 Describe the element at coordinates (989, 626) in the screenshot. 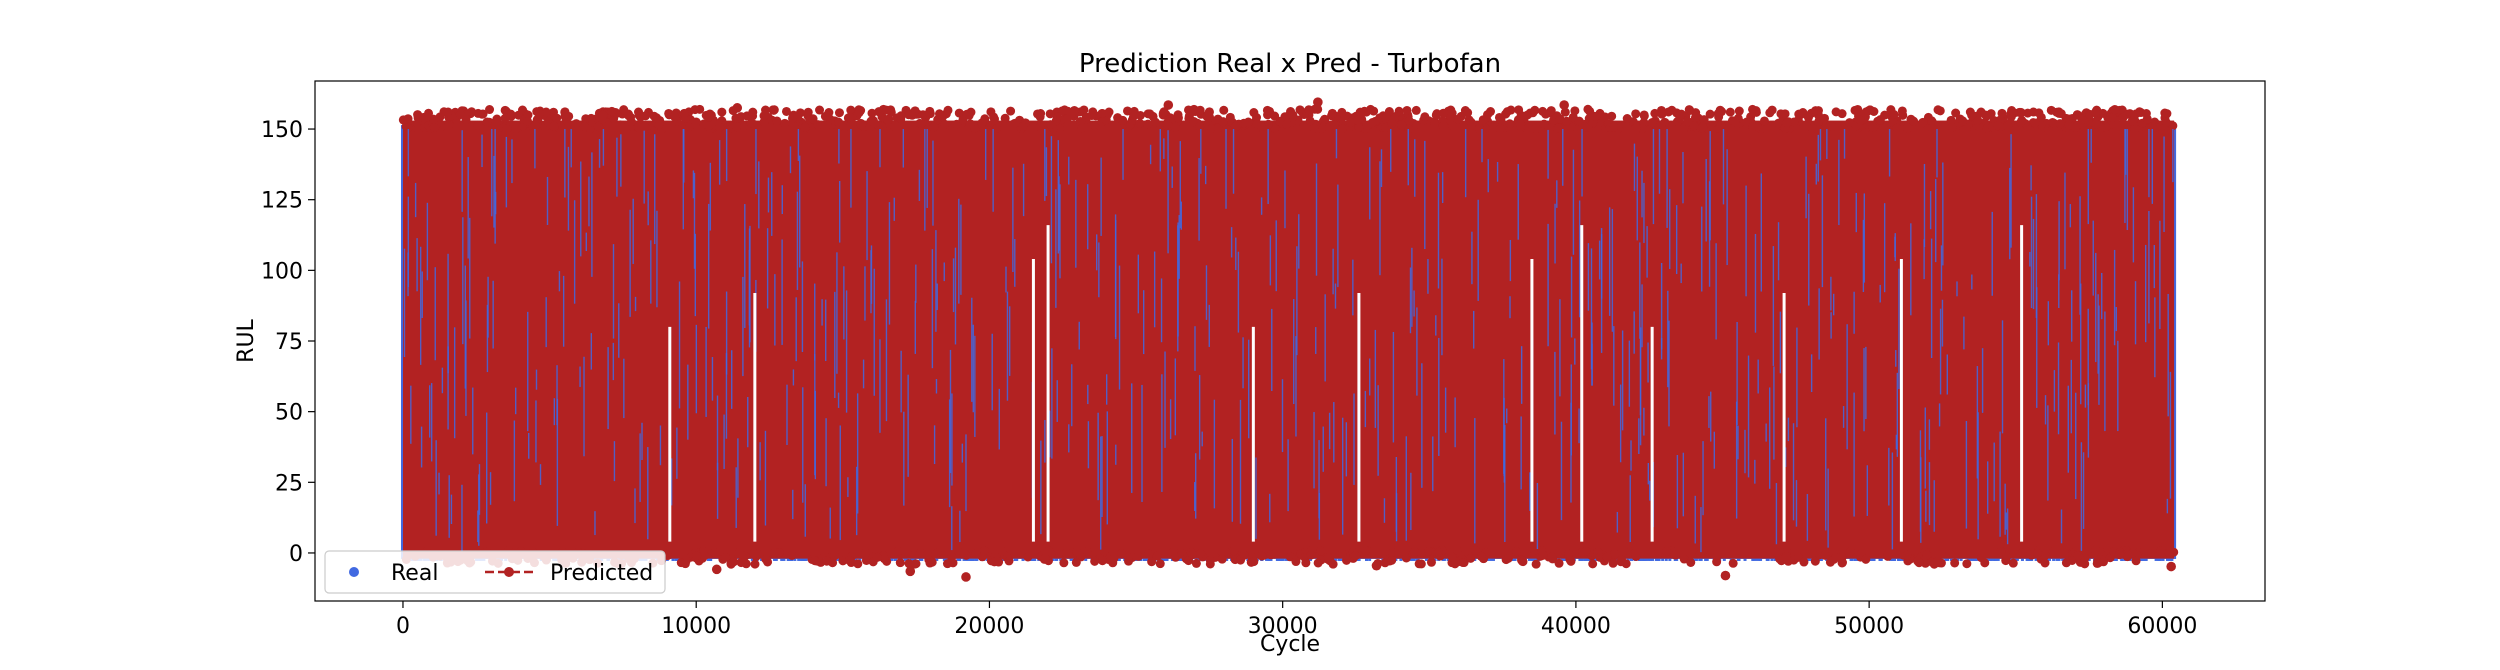

I see `x-tick-label: 20000` at that location.